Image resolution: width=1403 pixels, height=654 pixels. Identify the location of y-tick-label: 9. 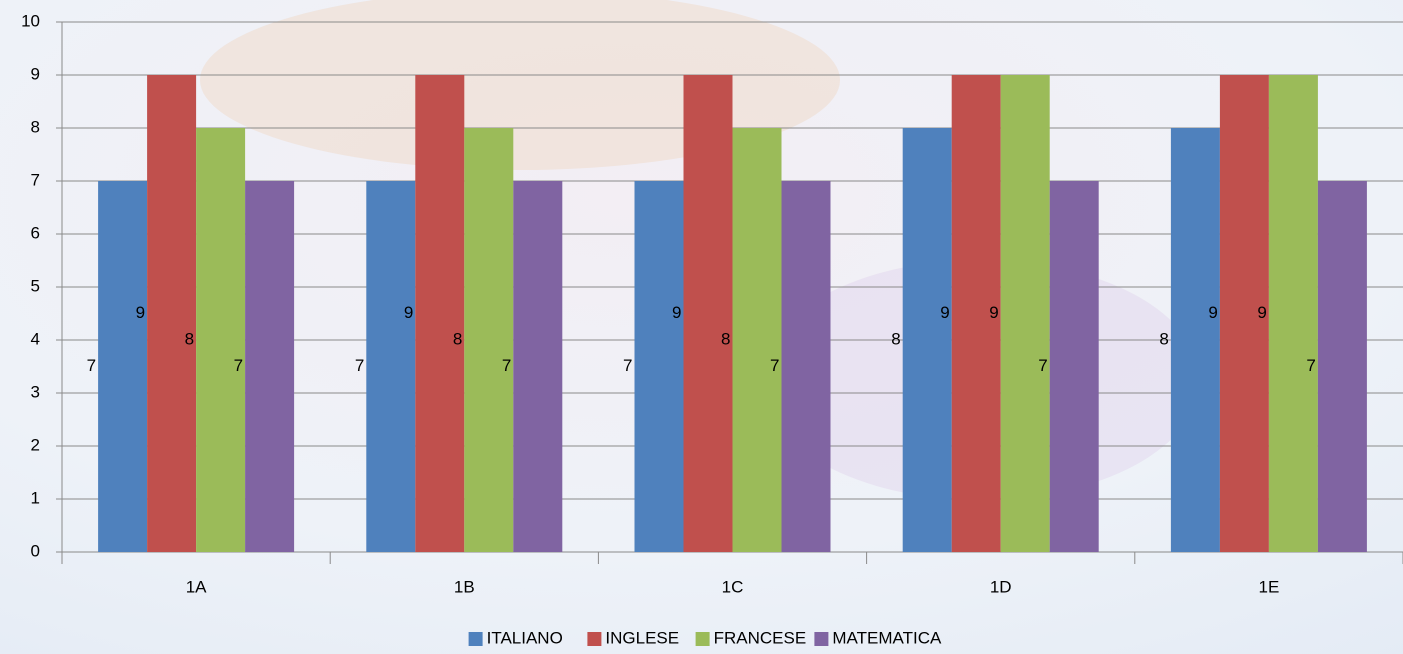
(35, 73).